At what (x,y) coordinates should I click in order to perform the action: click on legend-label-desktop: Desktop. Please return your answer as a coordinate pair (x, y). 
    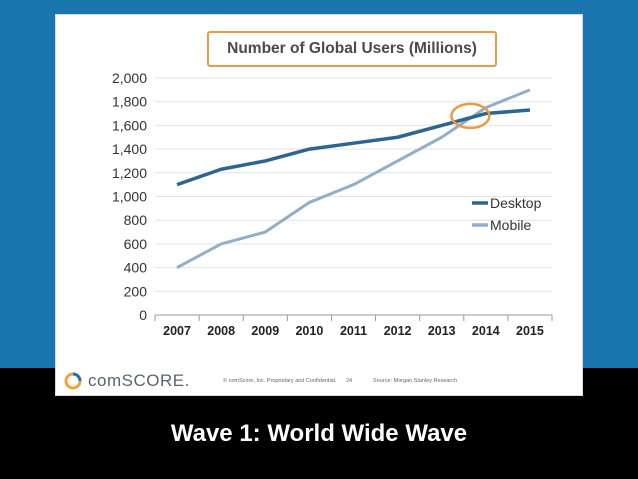
    Looking at the image, I should click on (516, 203).